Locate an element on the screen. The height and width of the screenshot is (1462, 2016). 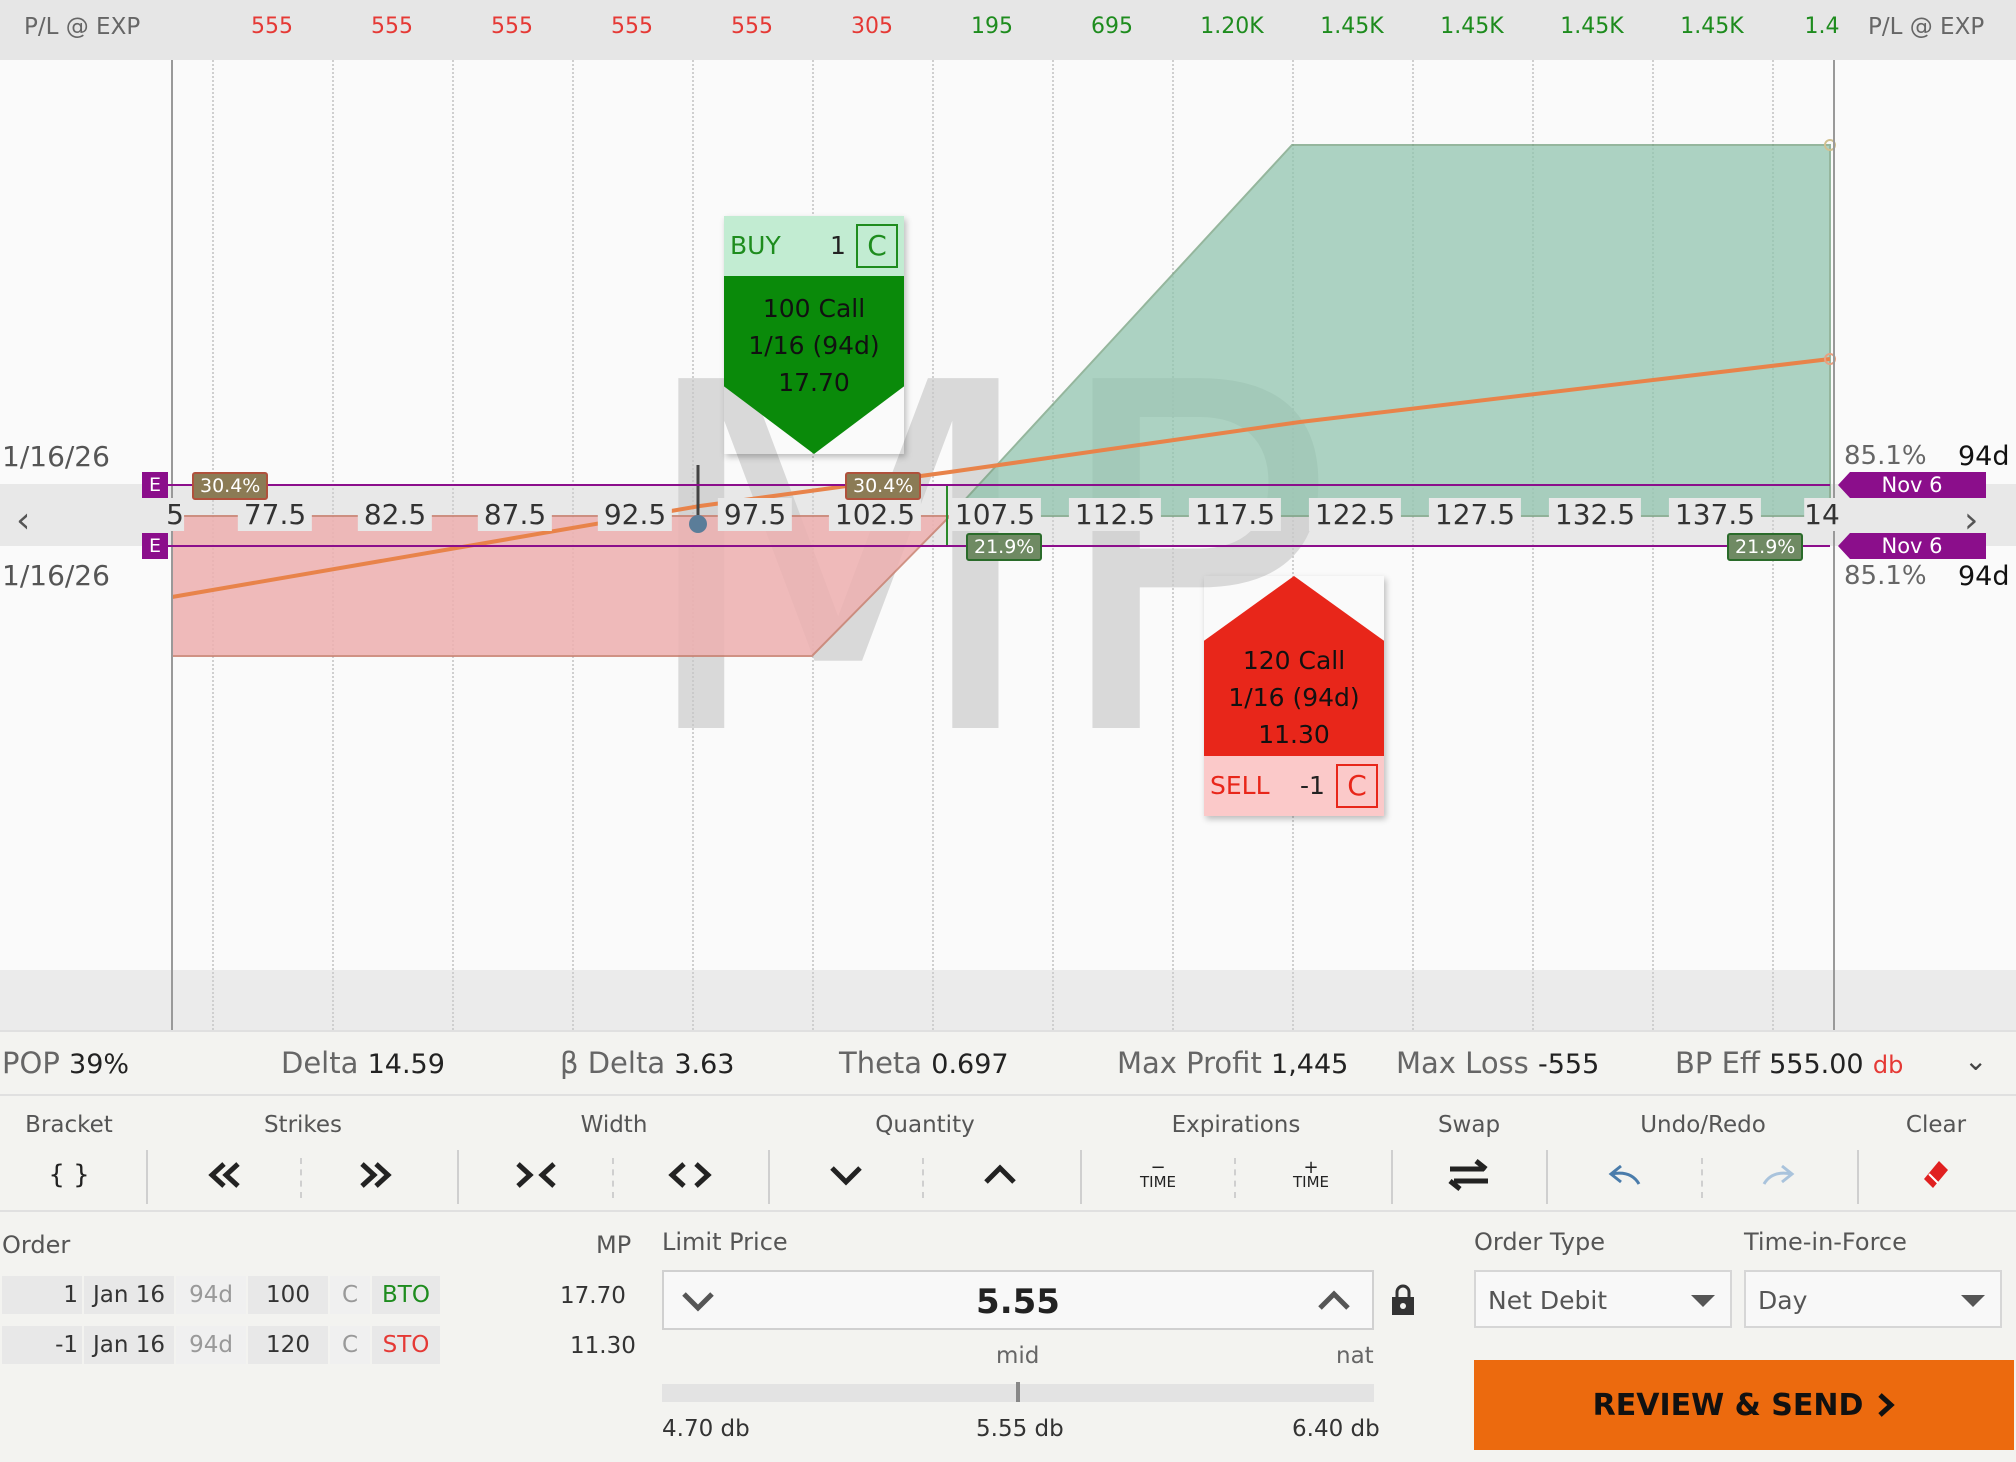
quantity-up-button is located at coordinates (1000, 1175).